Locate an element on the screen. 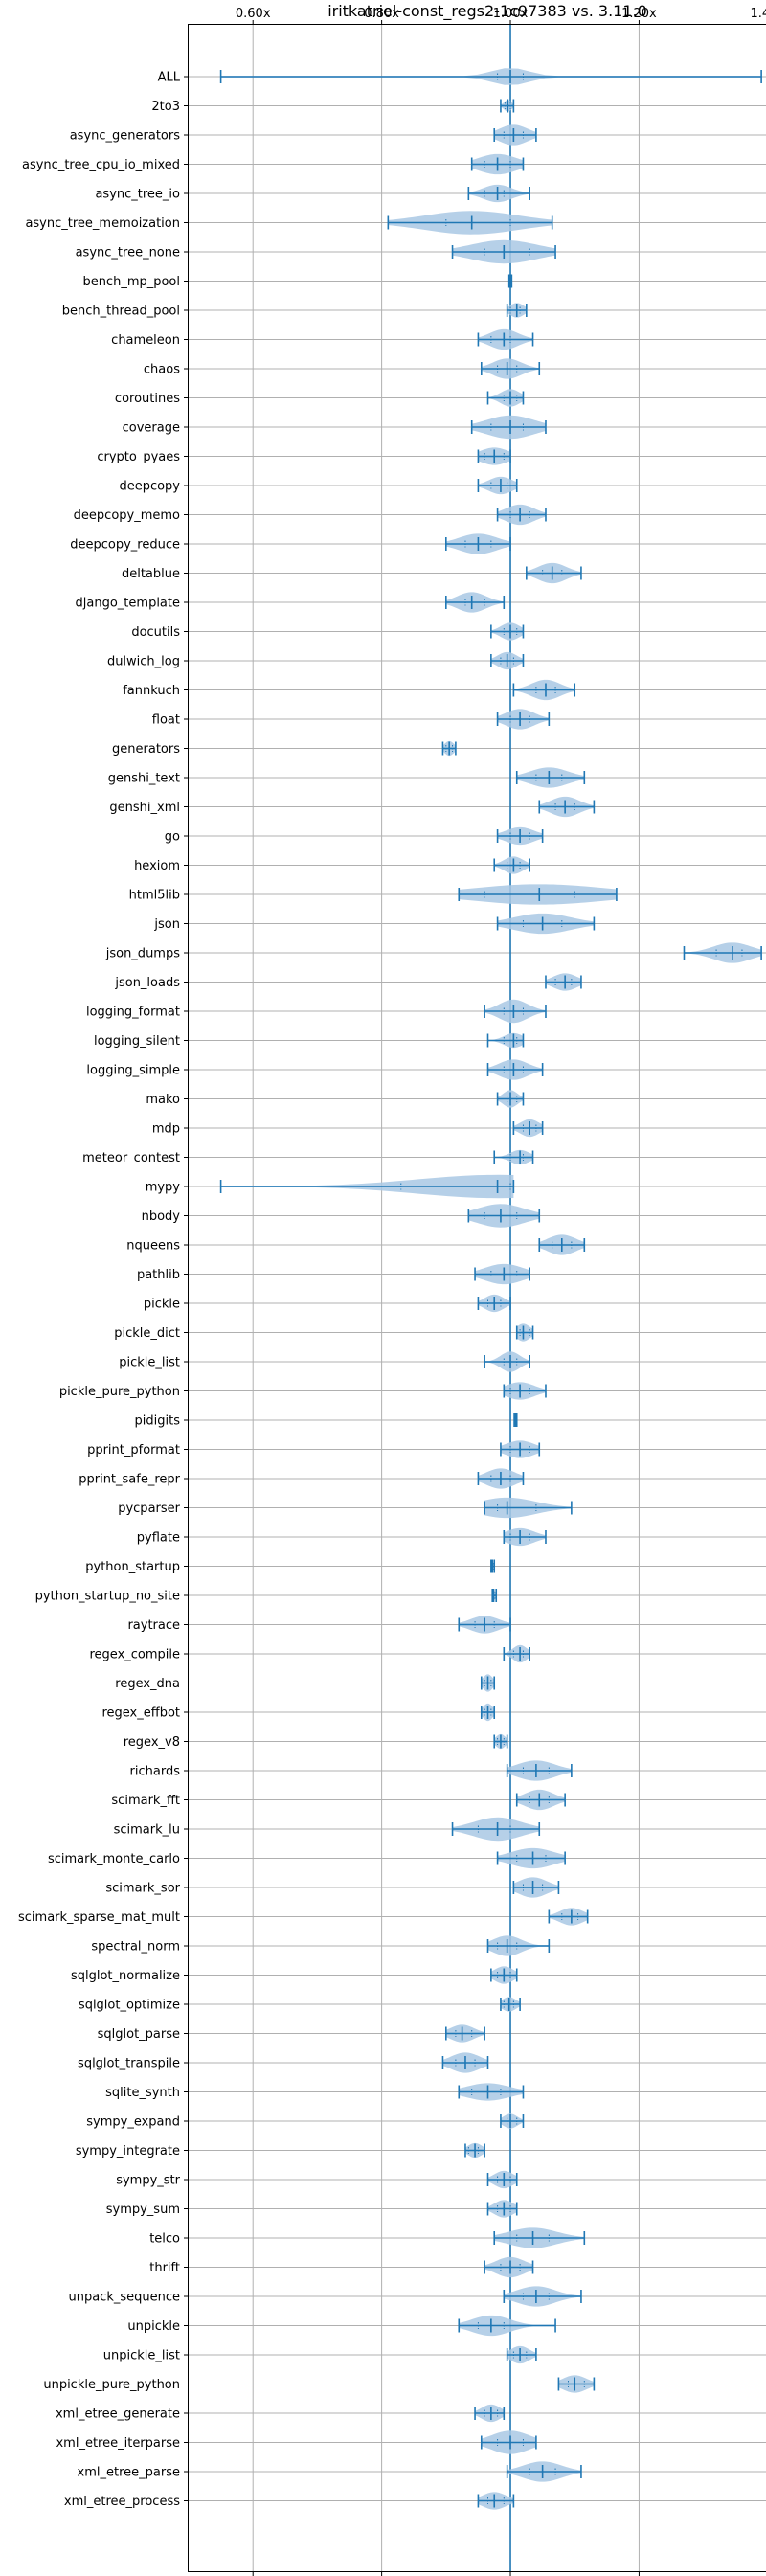 The image size is (766, 2576). category-label: xml_etree_iterparse is located at coordinates (118, 2443).